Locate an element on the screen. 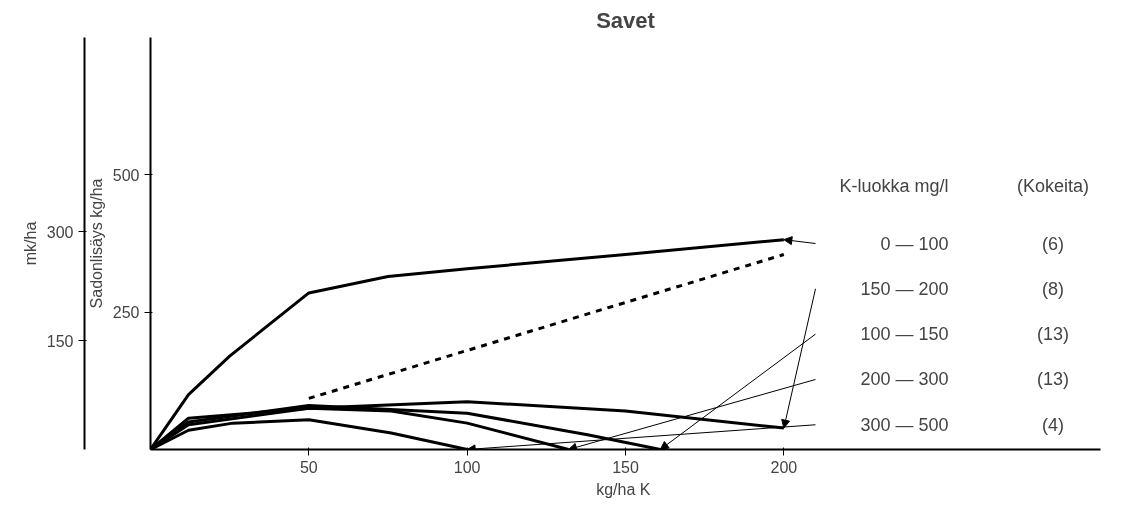 The image size is (1132, 510). text: 200 — 300 is located at coordinates (904, 379).